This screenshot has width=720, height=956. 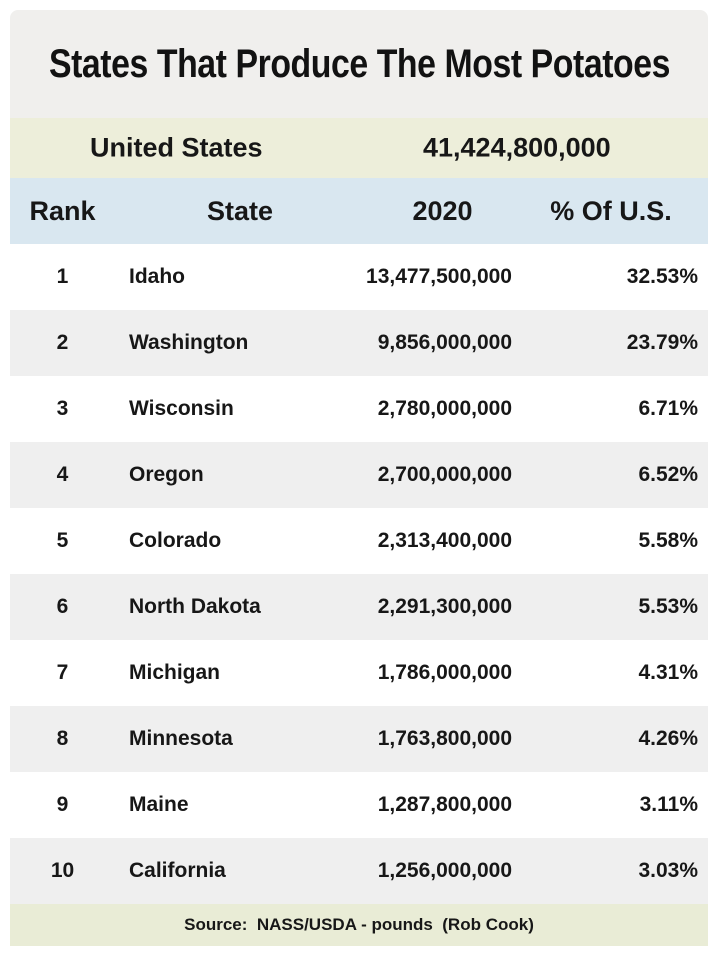 What do you see at coordinates (181, 738) in the screenshot?
I see `state-cell: Minnesota` at bounding box center [181, 738].